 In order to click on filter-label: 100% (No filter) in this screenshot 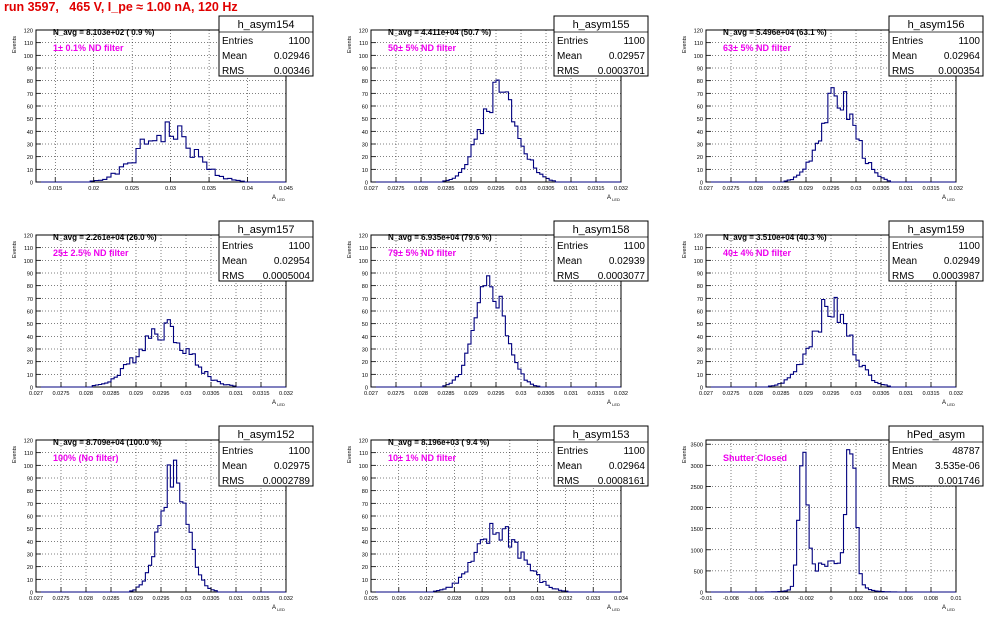, I will do `click(86, 458)`.